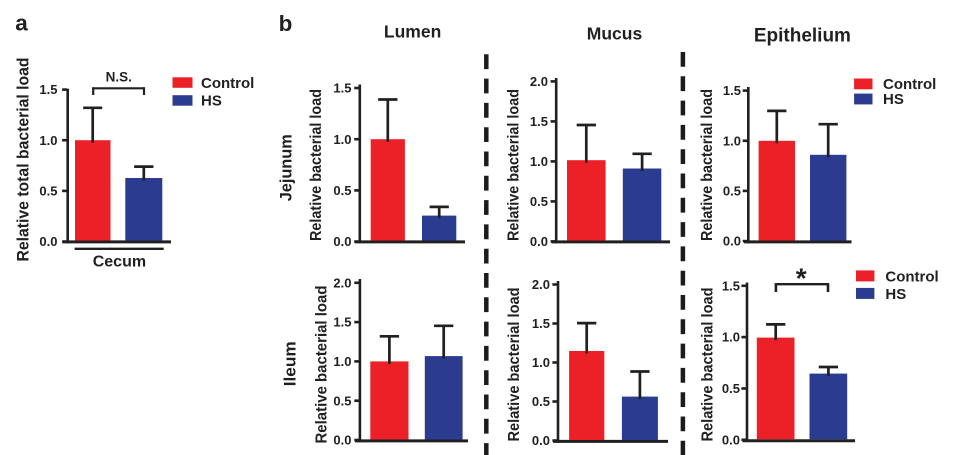 Image resolution: width=954 pixels, height=455 pixels. Describe the element at coordinates (412, 32) in the screenshot. I see `svg-text: Lumen` at that location.